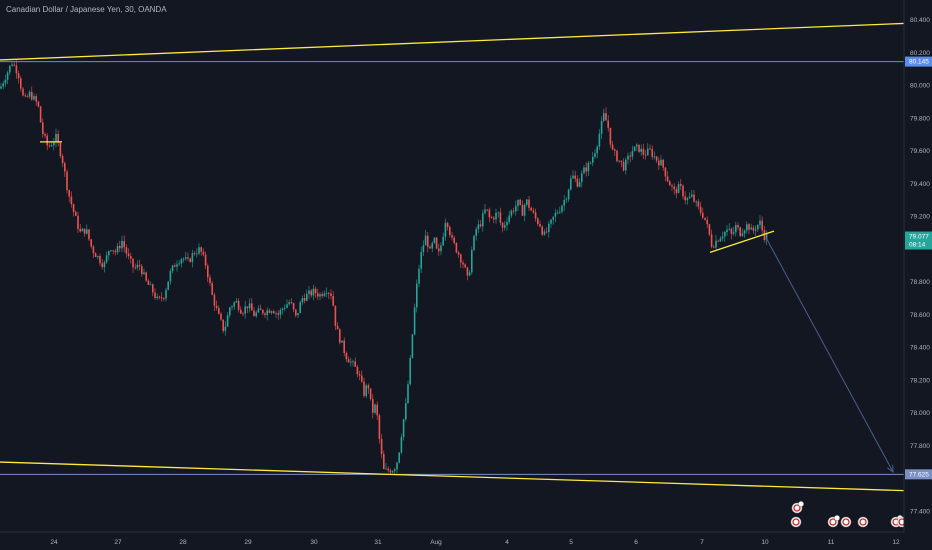 The height and width of the screenshot is (550, 932). Describe the element at coordinates (863, 522) in the screenshot. I see `event-badge-flag-icon` at that location.